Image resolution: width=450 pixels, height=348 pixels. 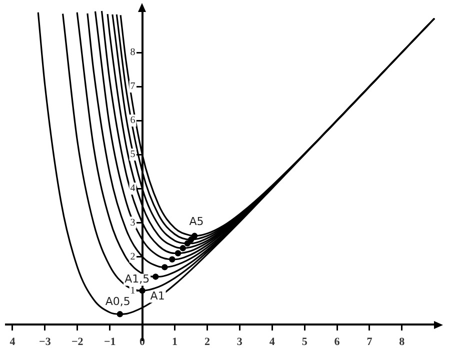 I want to click on annotation: A5, so click(x=196, y=221).